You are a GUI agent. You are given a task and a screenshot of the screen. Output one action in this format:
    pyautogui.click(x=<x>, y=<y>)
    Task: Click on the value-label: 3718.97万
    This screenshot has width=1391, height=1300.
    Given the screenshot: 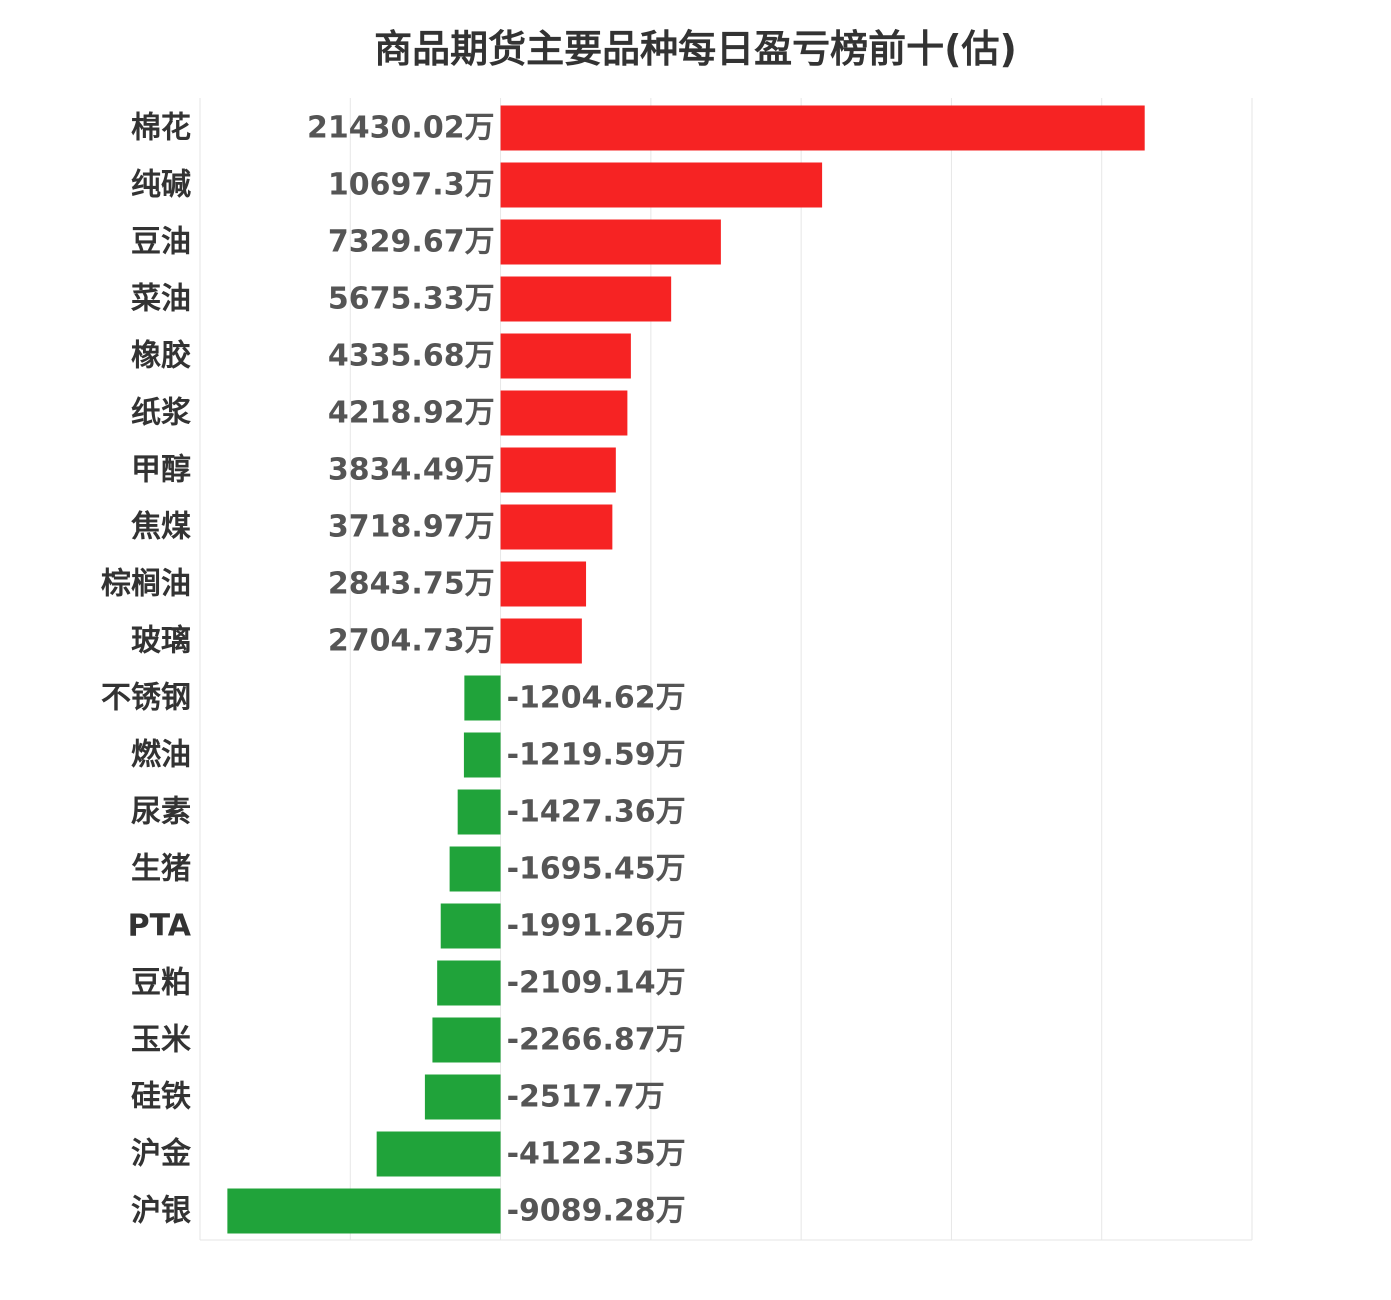 What is the action you would take?
    pyautogui.click(x=411, y=527)
    